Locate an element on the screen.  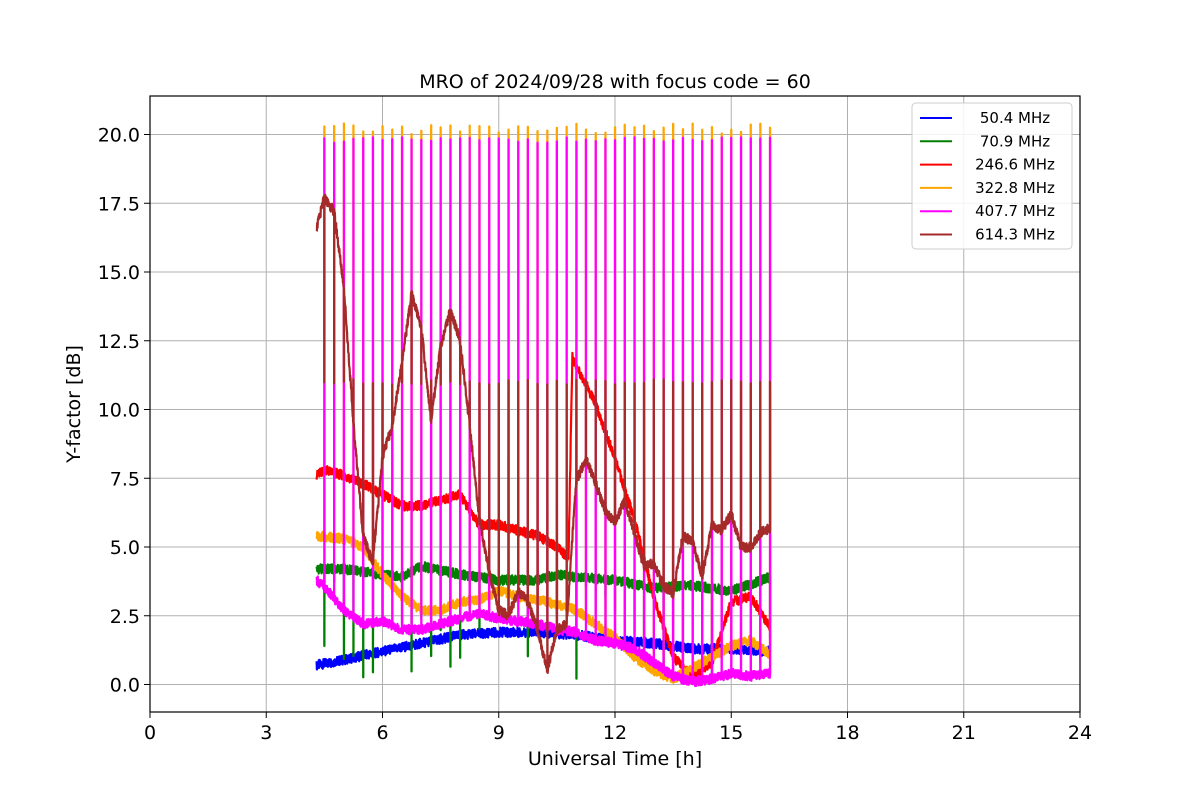
x-tick-label: 3 is located at coordinates (266, 733).